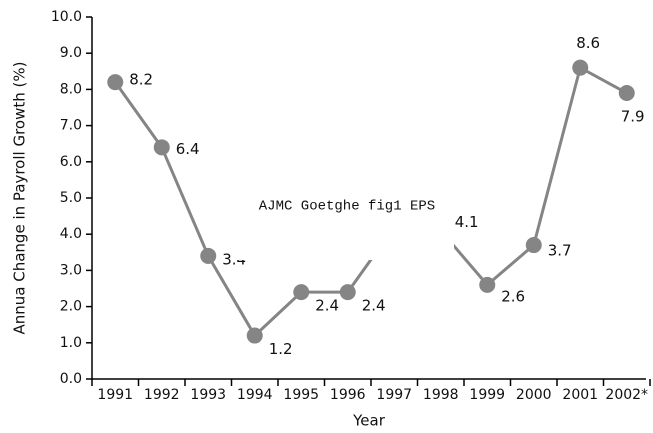 The image size is (653, 433). What do you see at coordinates (71, 270) in the screenshot?
I see `y-tick-label: 3.0` at bounding box center [71, 270].